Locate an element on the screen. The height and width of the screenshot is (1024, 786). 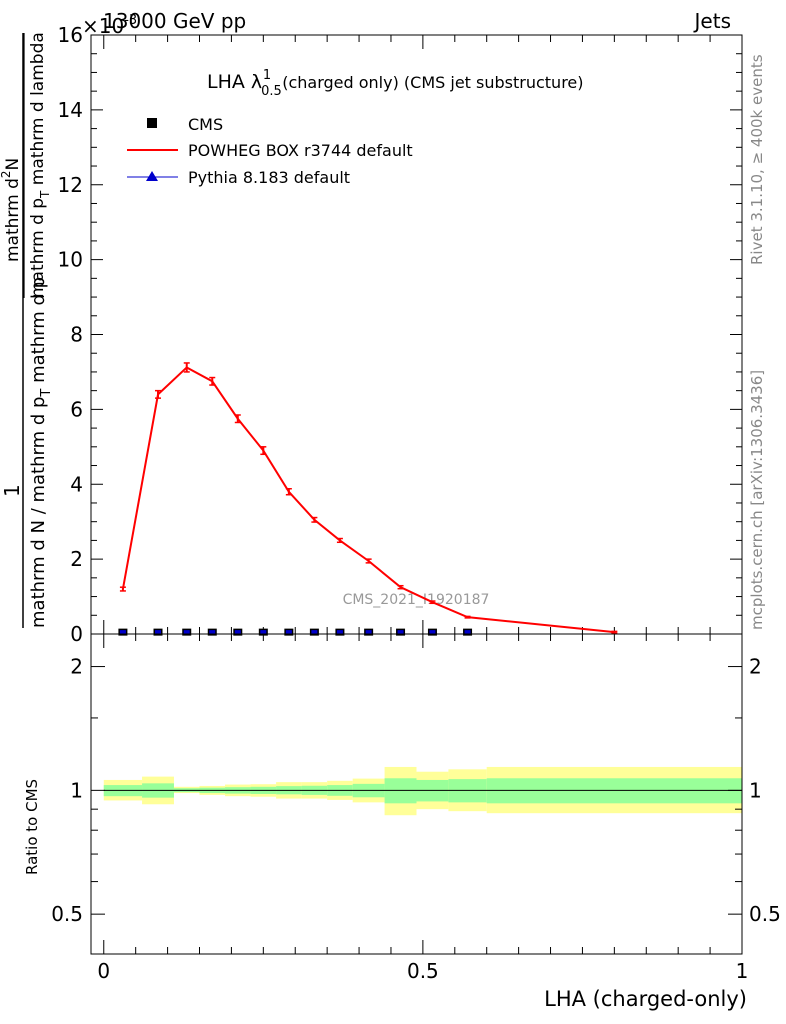
main-y-tick-label: 0 is located at coordinates (76, 634).